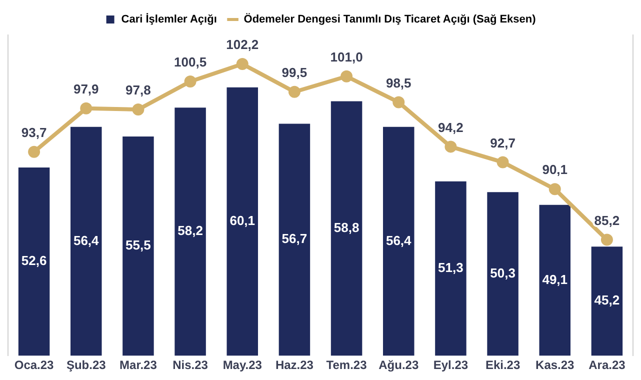 The height and width of the screenshot is (380, 641). Describe the element at coordinates (502, 365) in the screenshot. I see `x-tick-label: Eki.23` at that location.